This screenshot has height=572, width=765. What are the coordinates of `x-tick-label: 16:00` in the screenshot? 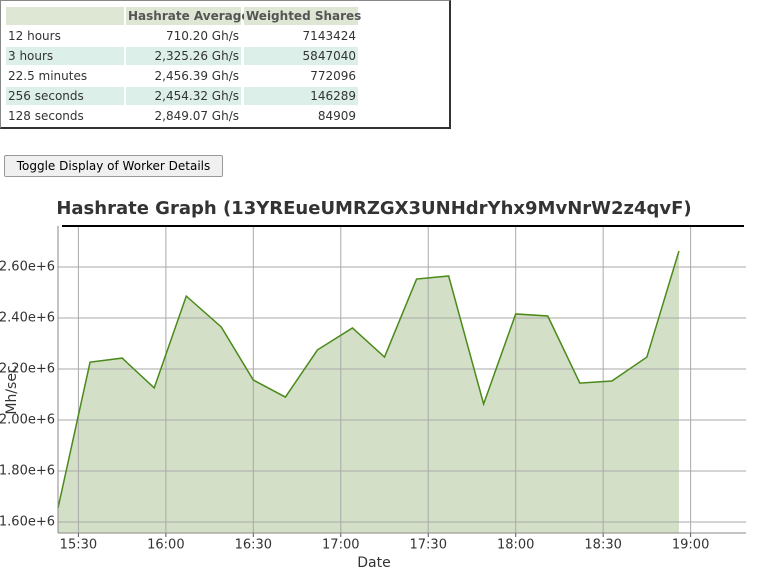 It's located at (165, 545).